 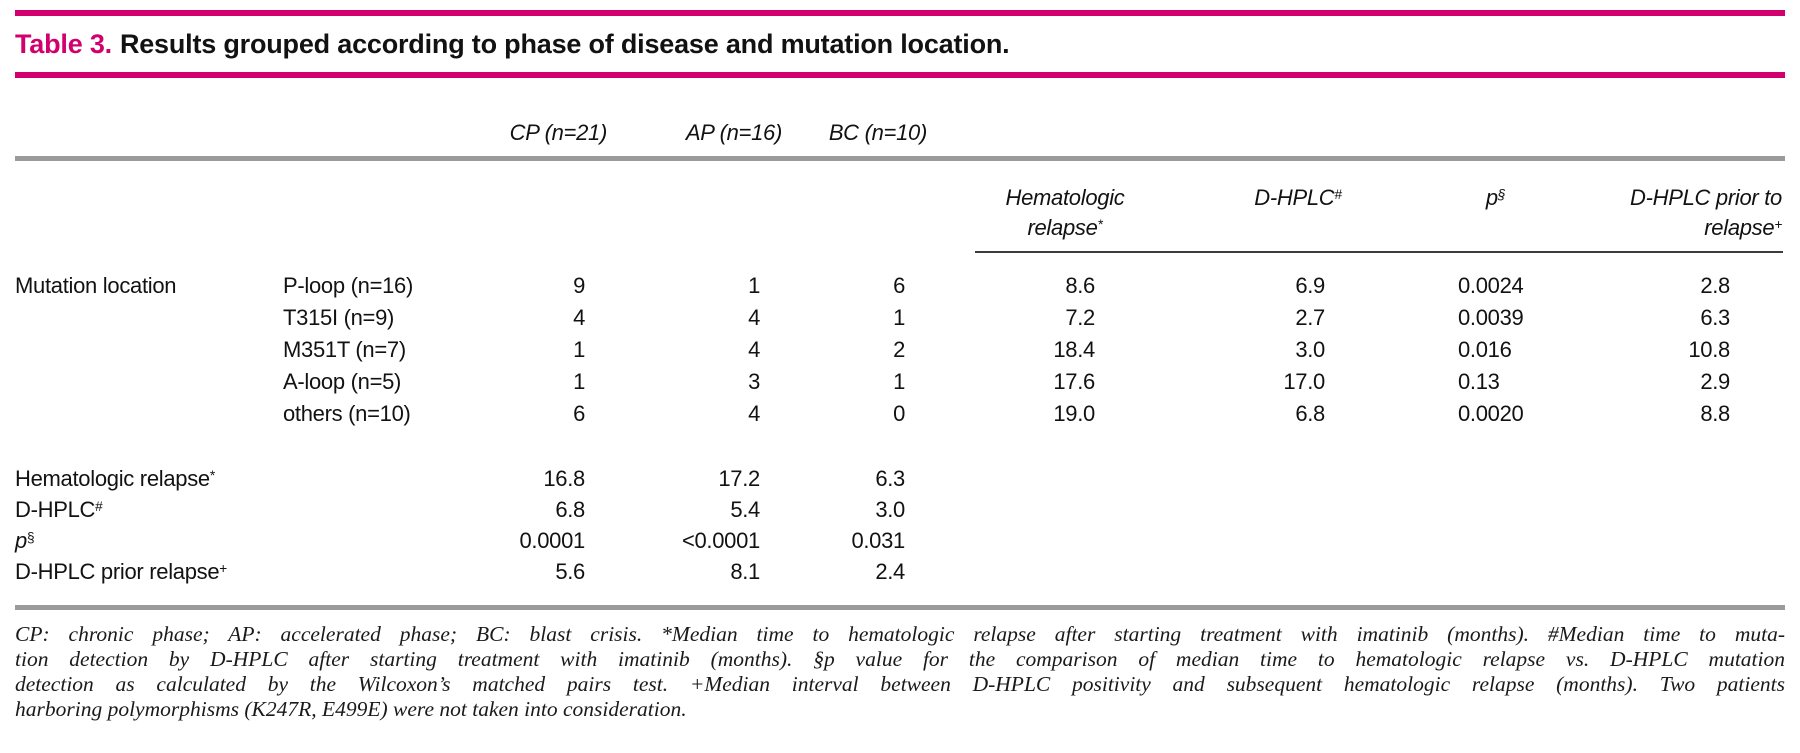 I want to click on cell-bc: 3.0, so click(x=890, y=509).